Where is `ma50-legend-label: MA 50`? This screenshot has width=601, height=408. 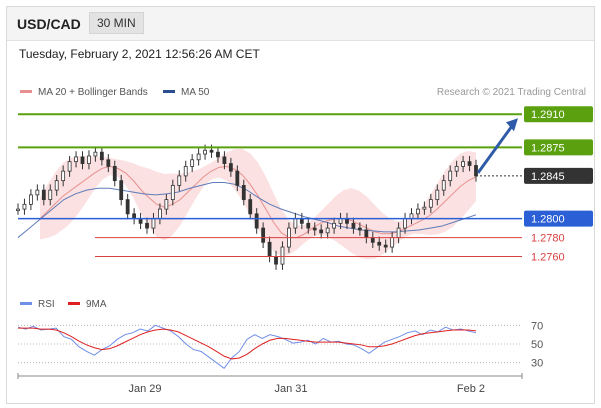
ma50-legend-label: MA 50 is located at coordinates (195, 92).